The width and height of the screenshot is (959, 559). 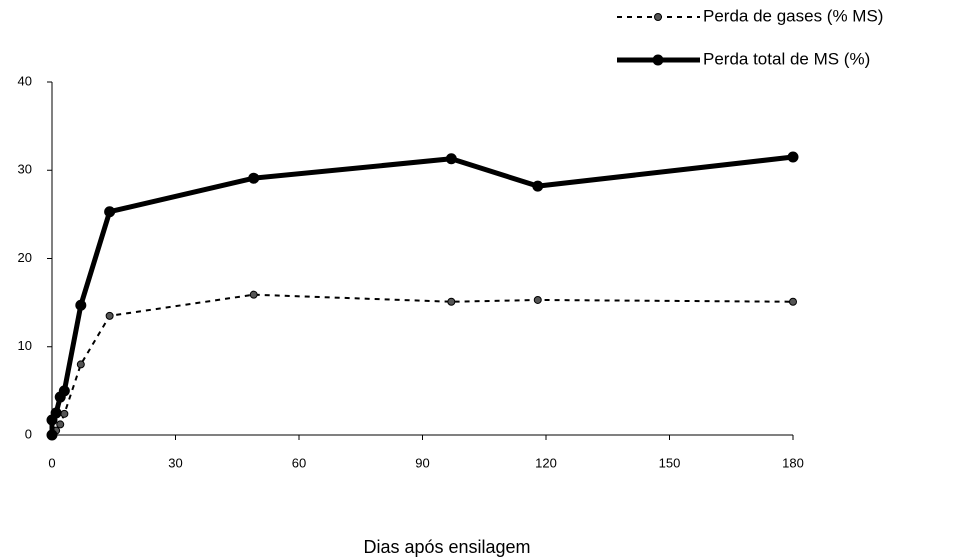 What do you see at coordinates (28, 433) in the screenshot?
I see `y-tick-label: 0` at bounding box center [28, 433].